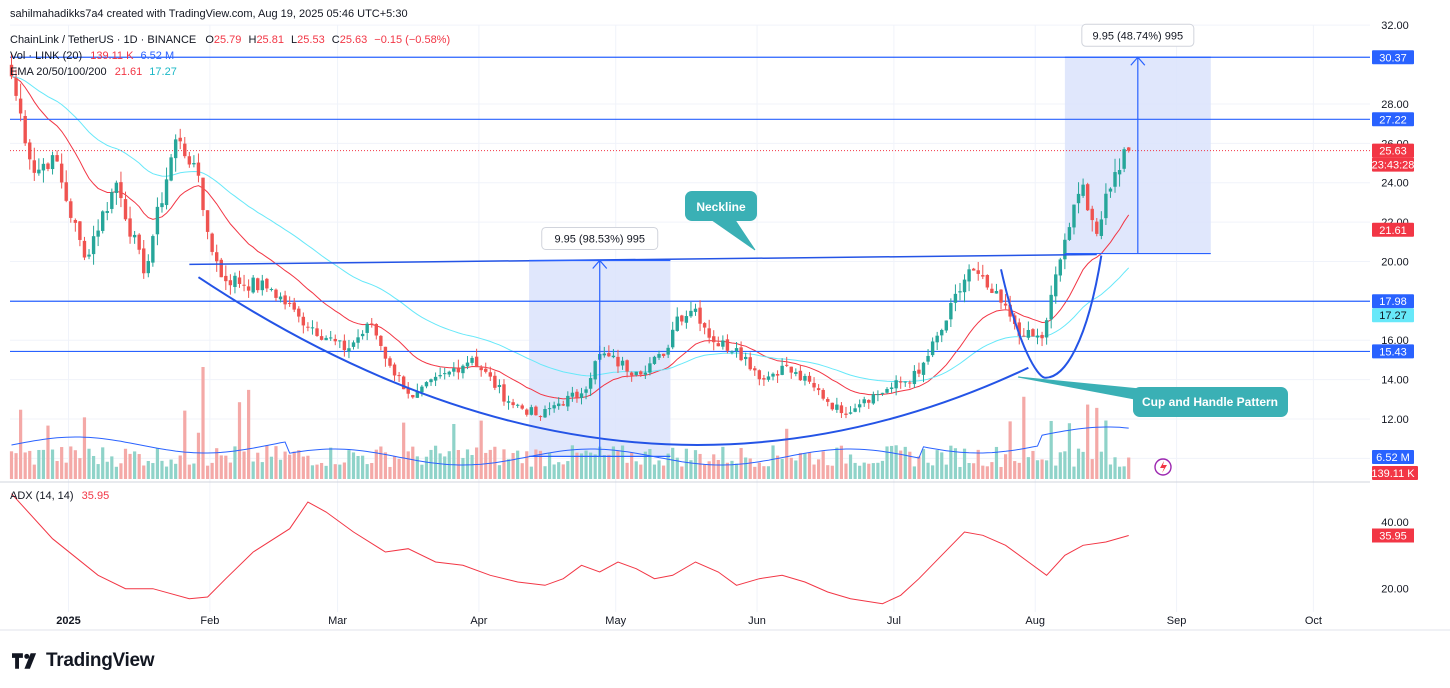  What do you see at coordinates (1395, 381) in the screenshot?
I see `y-tick-label: 14.00` at bounding box center [1395, 381].